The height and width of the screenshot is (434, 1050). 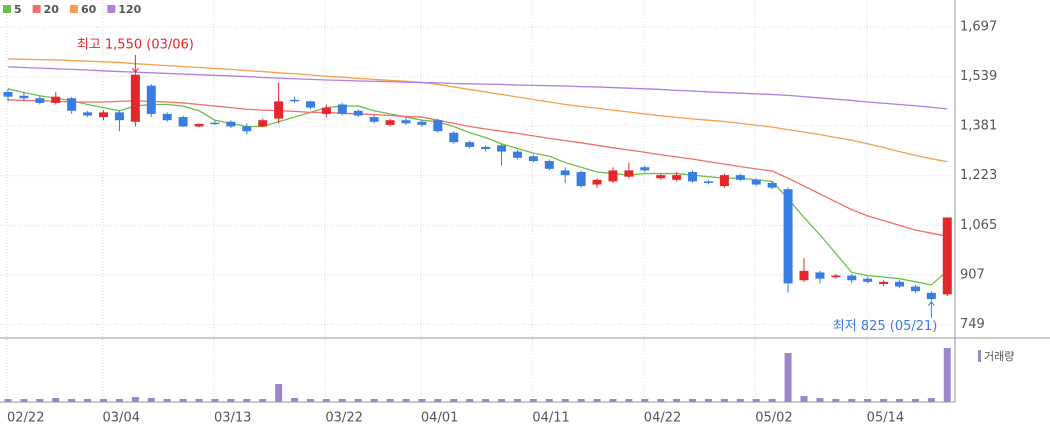 I want to click on y-tick-label: 1,065, so click(x=978, y=225).